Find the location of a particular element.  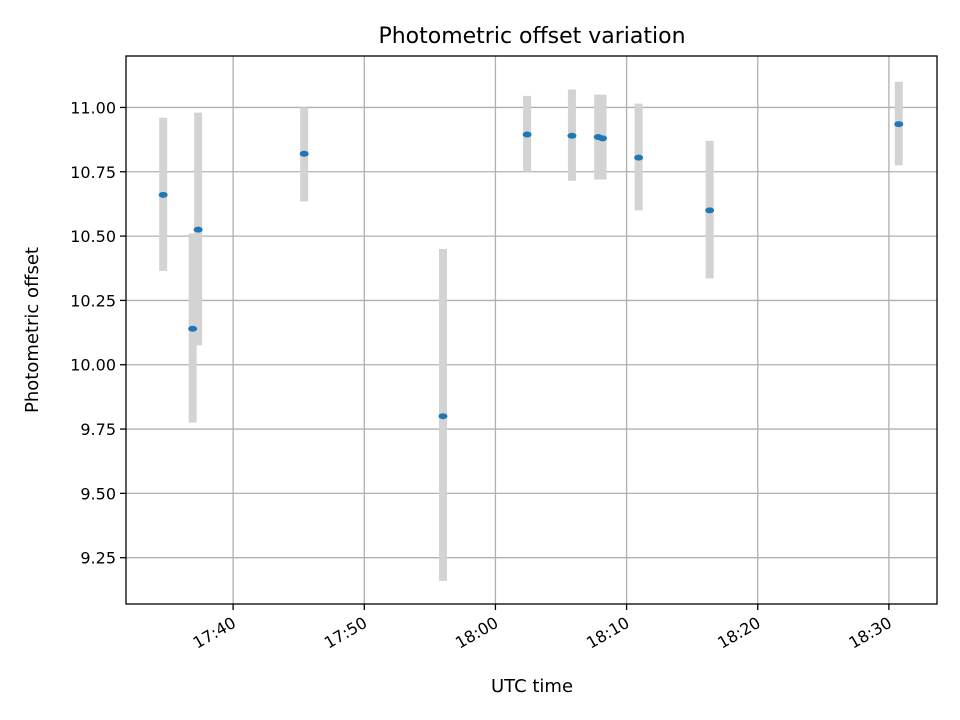

y-tick-label: 9.25 is located at coordinates (98, 558).